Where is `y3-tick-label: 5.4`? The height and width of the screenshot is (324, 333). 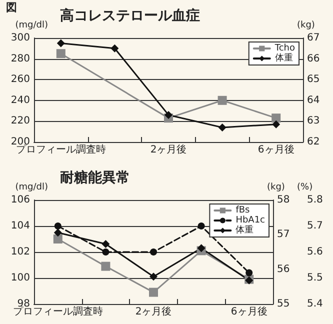
y3-tick-label: 5.4 is located at coordinates (315, 304).